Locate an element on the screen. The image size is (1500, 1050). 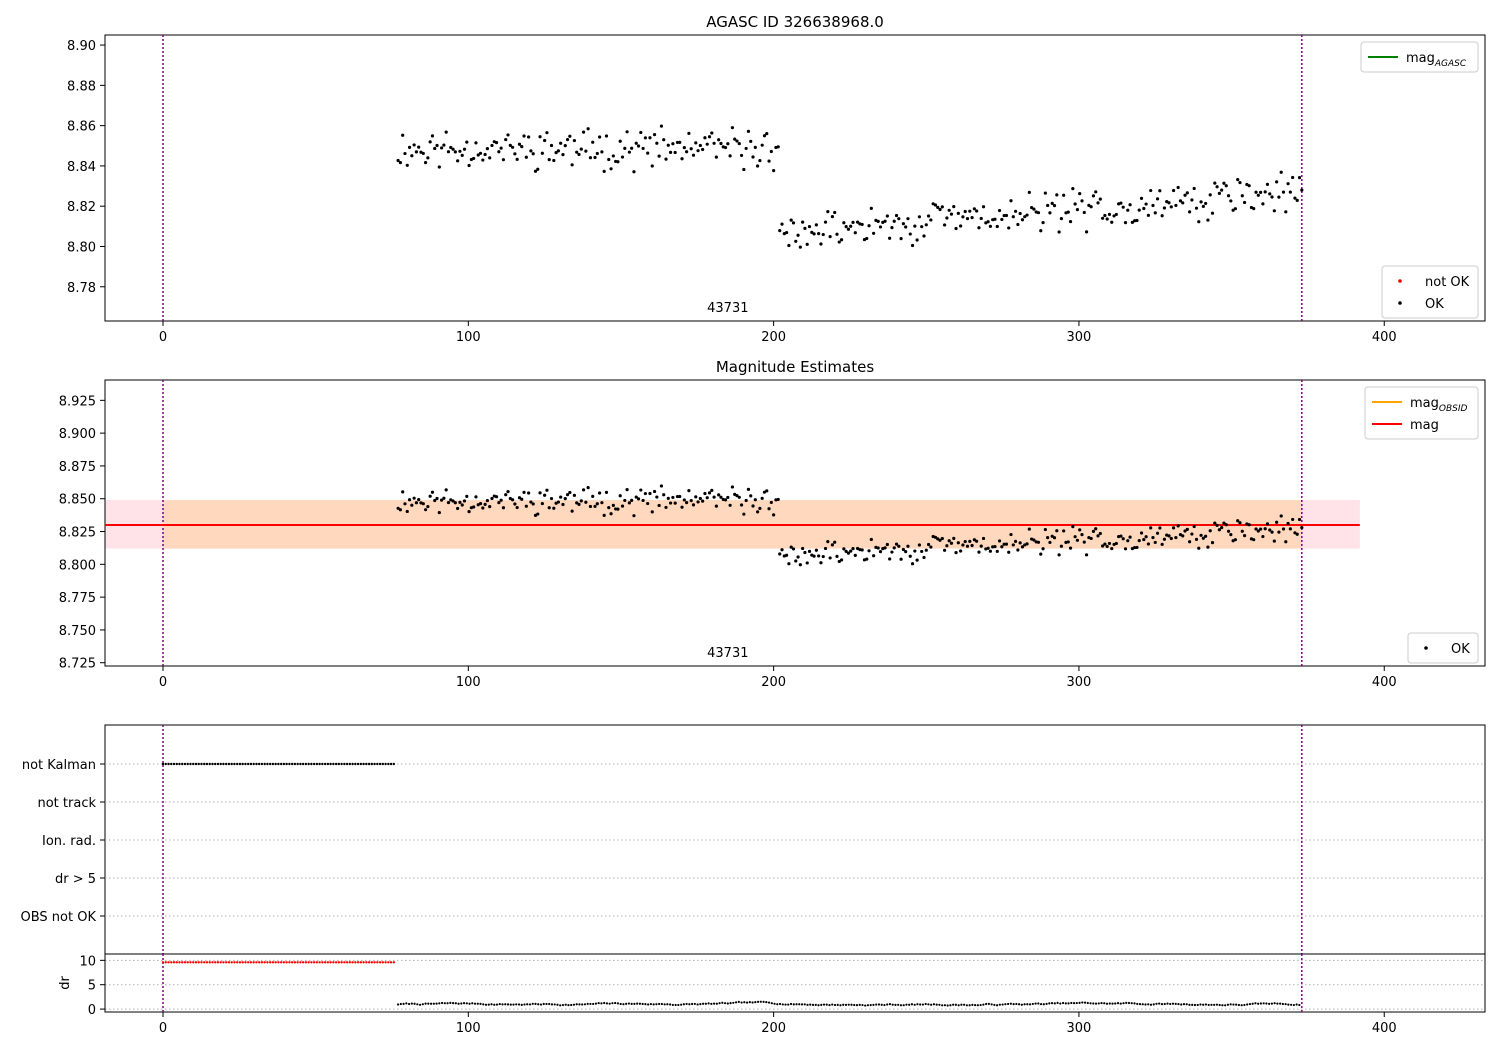
x-tick-label: 400 is located at coordinates (1384, 337).